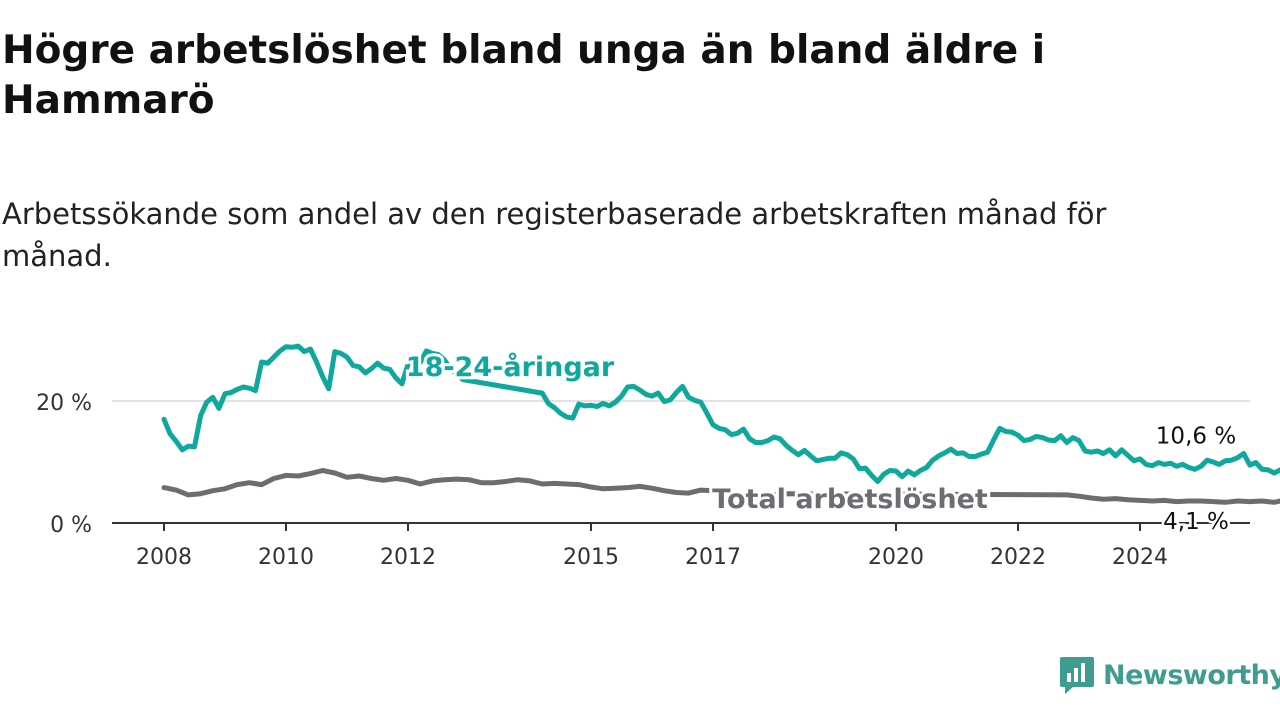 The width and height of the screenshot is (1280, 720). I want to click on end-value-youth: 10,6 %, so click(1196, 436).